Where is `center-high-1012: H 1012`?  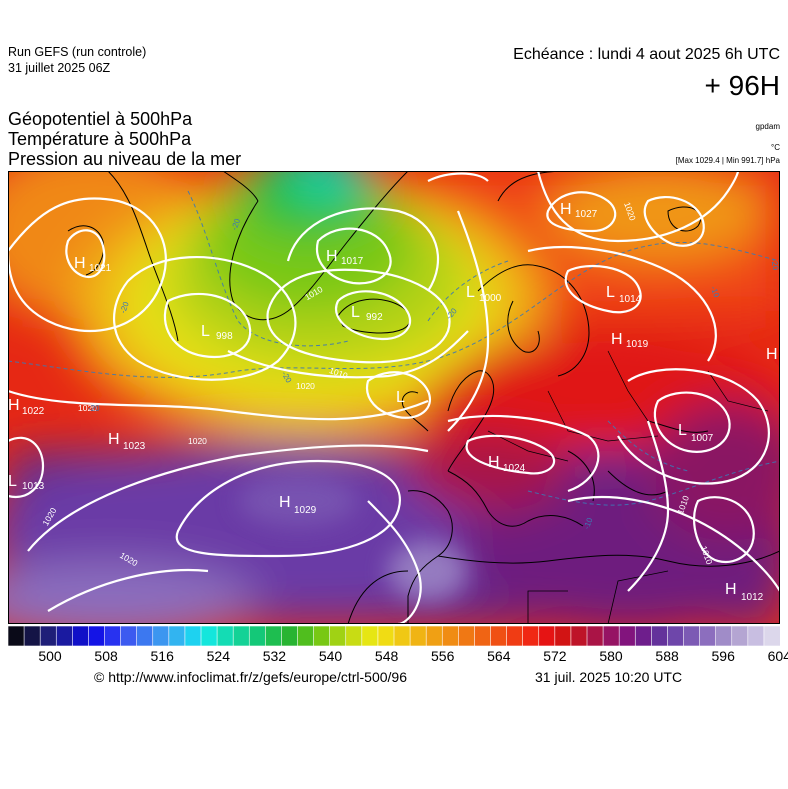
center-high-1012: H 1012 is located at coordinates (744, 592).